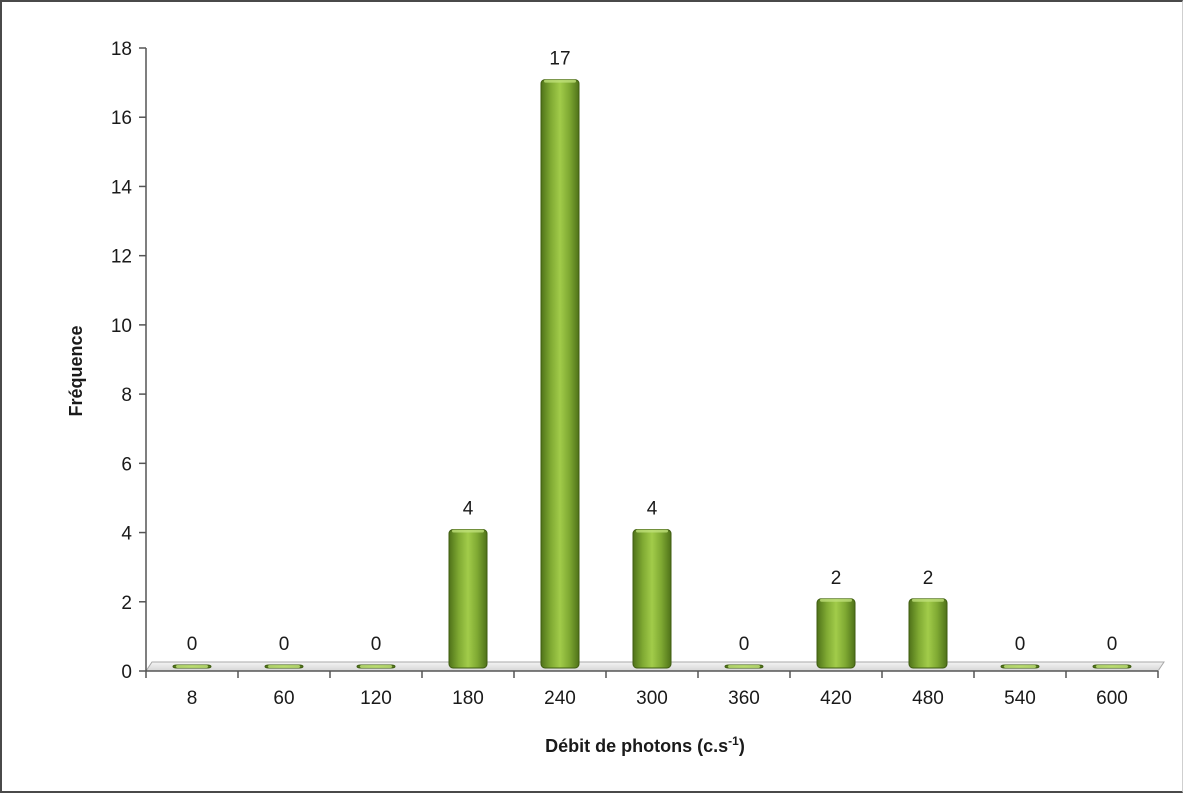  Describe the element at coordinates (121, 49) in the screenshot. I see `y-tick-label: 18` at that location.